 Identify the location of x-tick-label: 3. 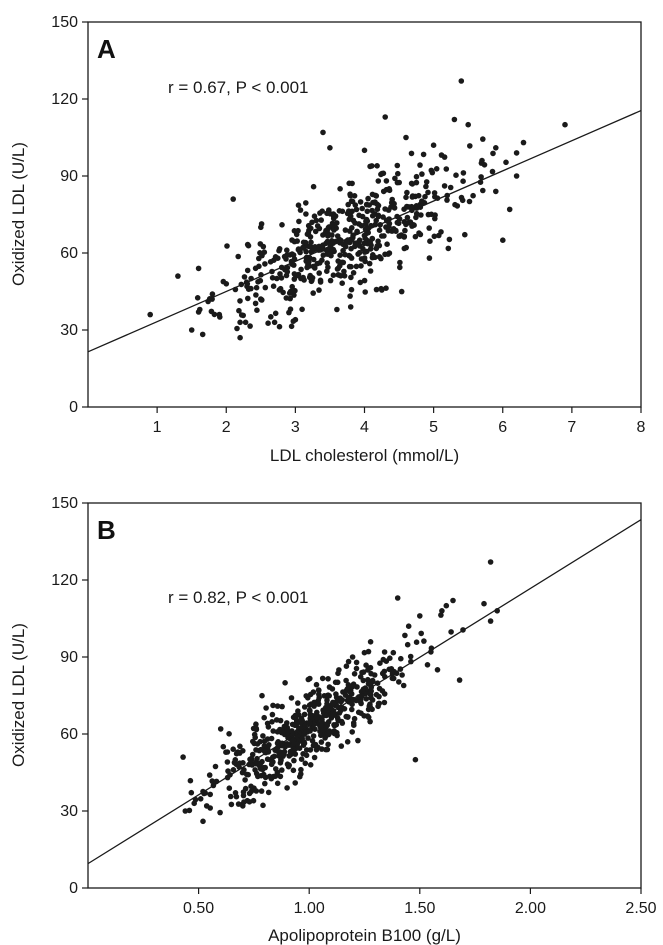
(295, 427).